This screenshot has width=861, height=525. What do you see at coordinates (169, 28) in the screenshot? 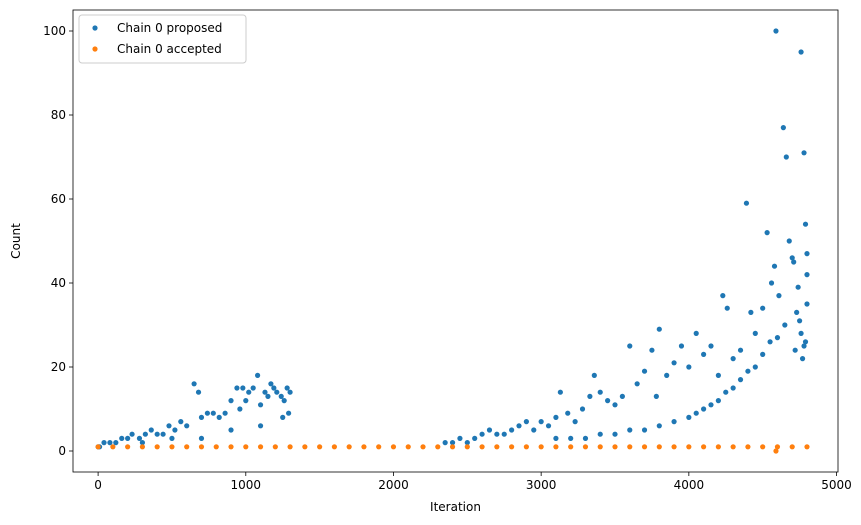
I see `legend-label-proposed: Chain 0 proposed` at bounding box center [169, 28].